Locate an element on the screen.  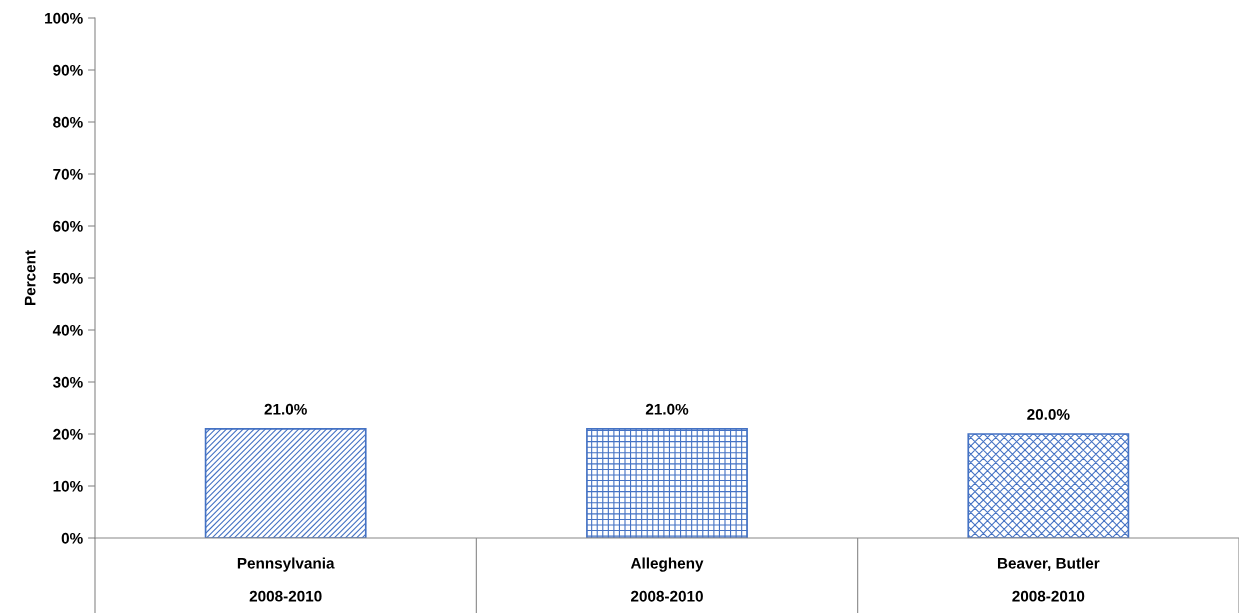
y-tick-label: 70% is located at coordinates (68, 174).